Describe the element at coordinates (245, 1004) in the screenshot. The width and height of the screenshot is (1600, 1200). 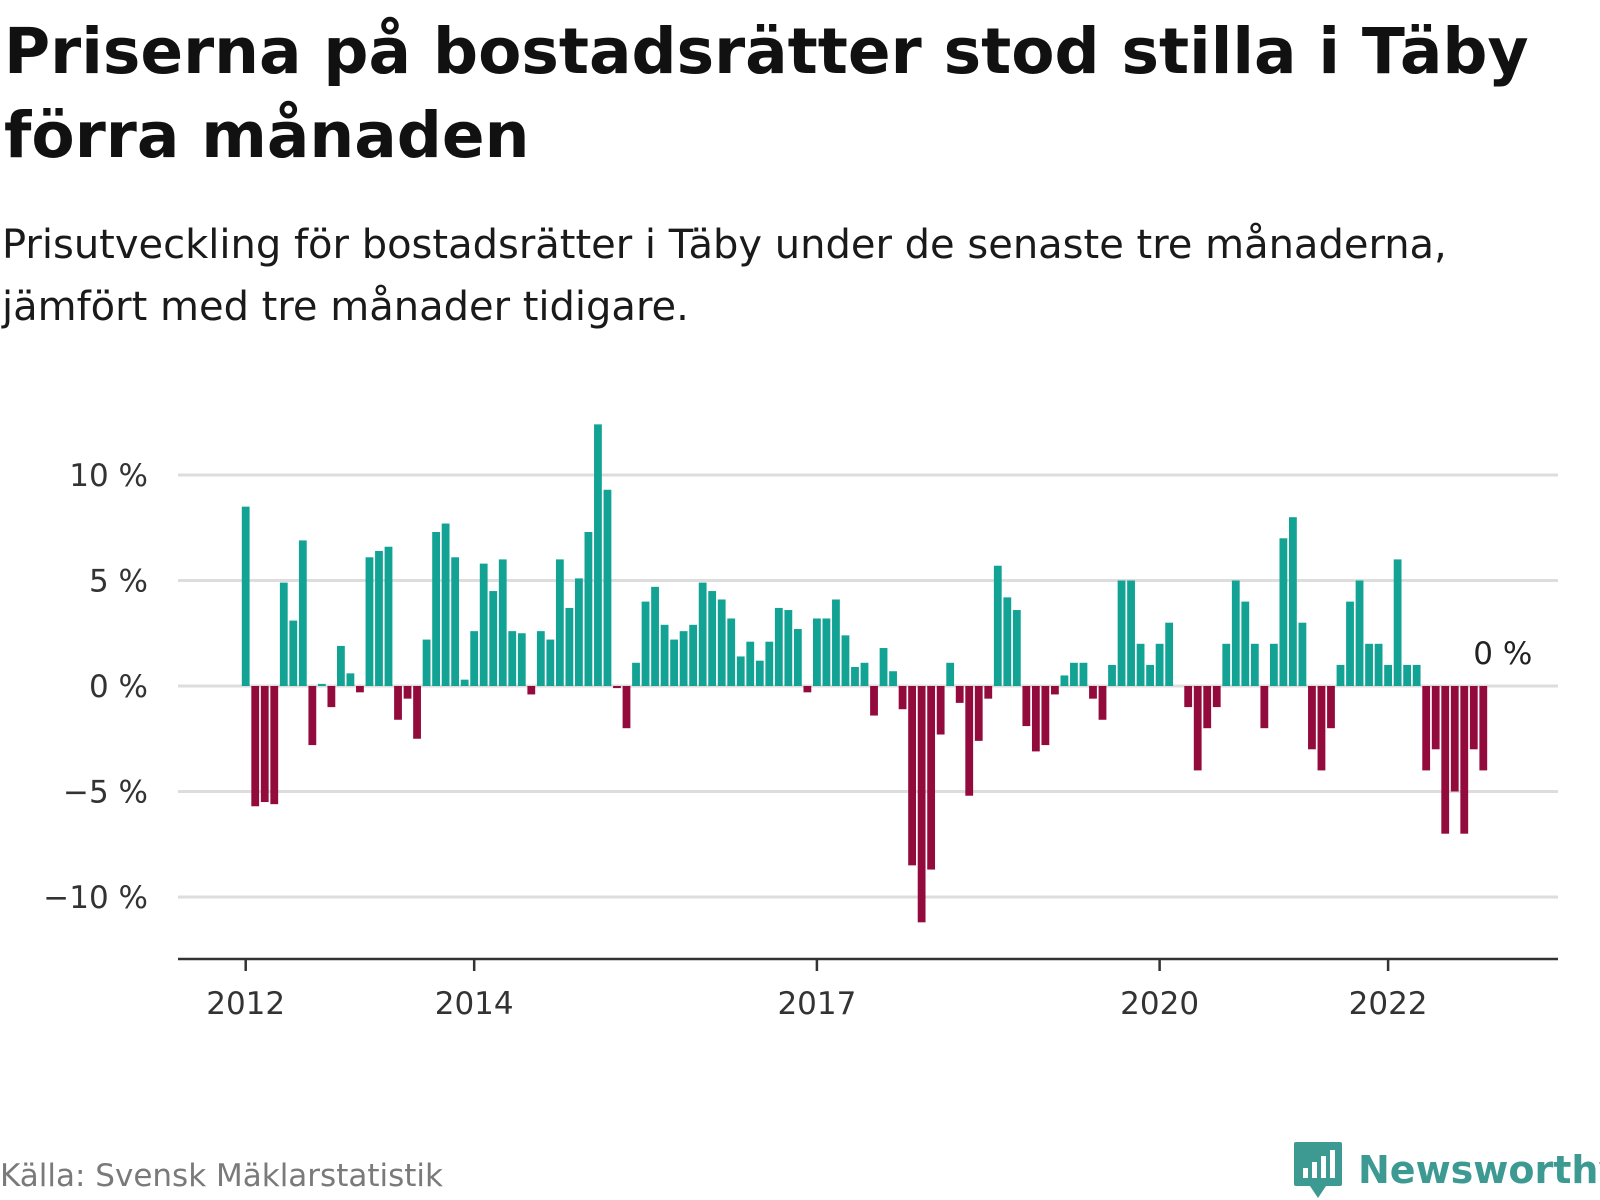
I see `x-tick-label: 2012` at that location.